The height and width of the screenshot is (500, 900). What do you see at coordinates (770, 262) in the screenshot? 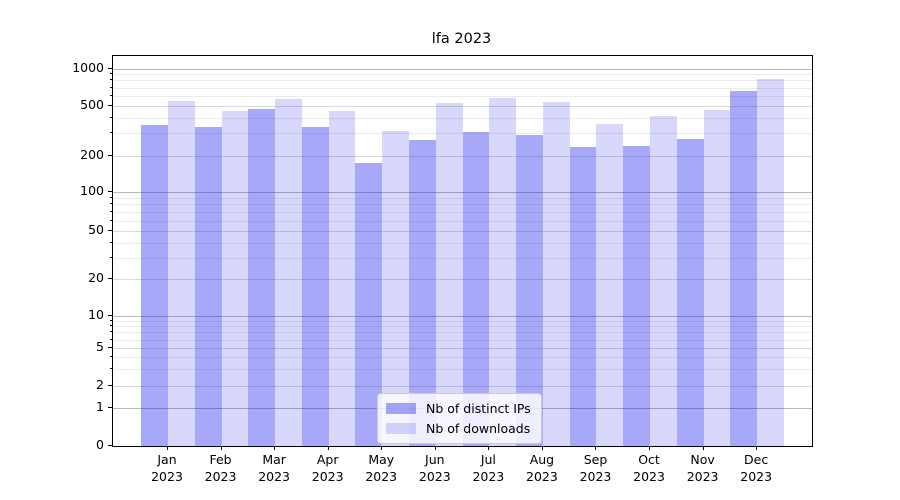
I see `bar-downloads-dec` at bounding box center [770, 262].